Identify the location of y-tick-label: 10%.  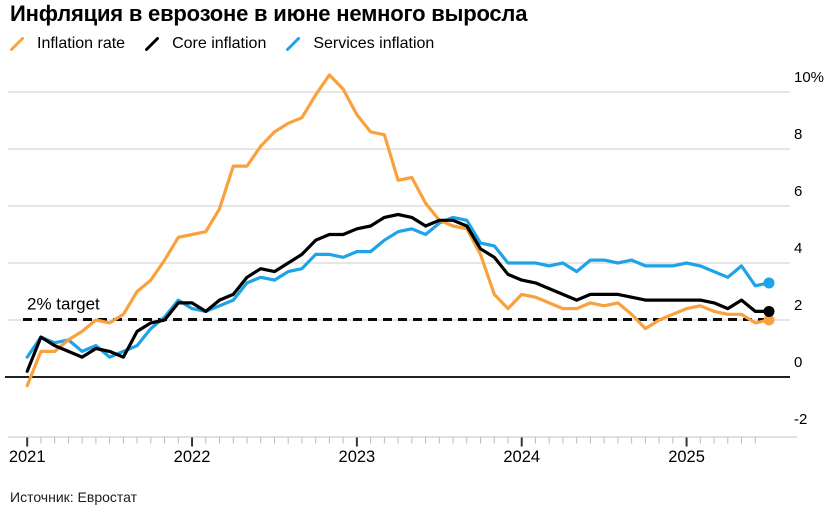
(809, 77).